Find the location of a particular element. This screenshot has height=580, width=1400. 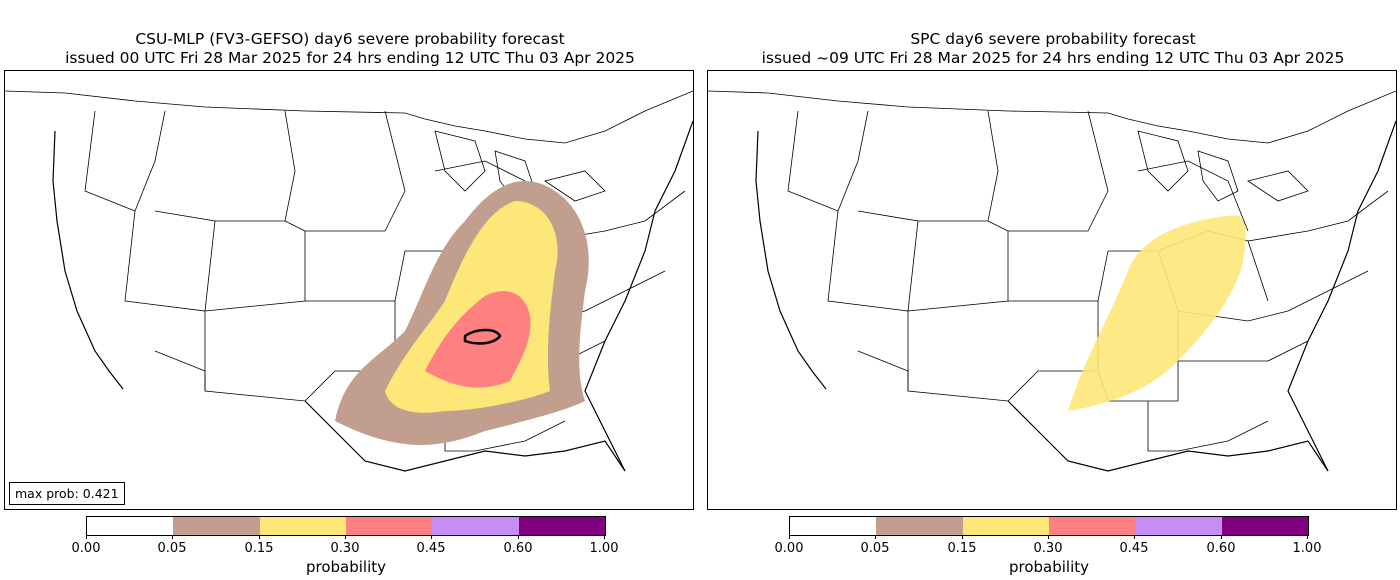

max-prob-box: max prob: 0.421 is located at coordinates (67, 493).